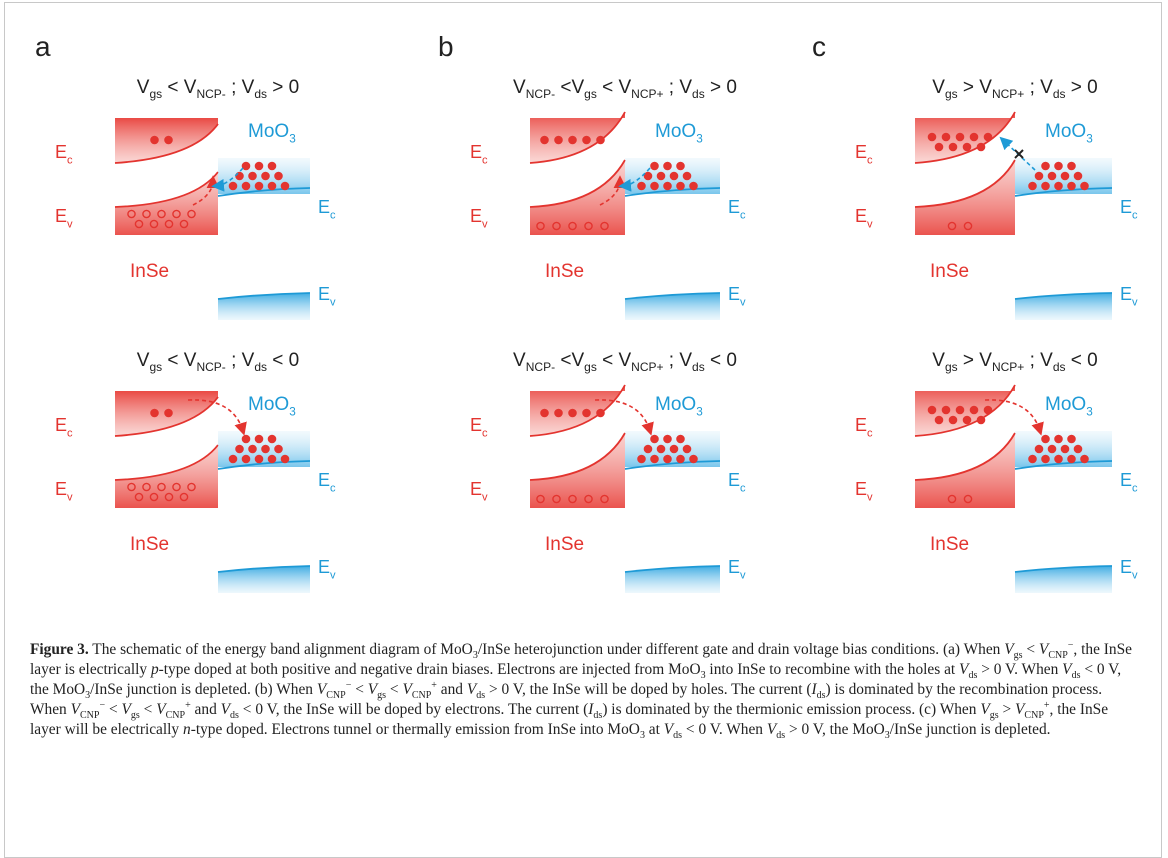 This screenshot has height=858, width=1168. I want to click on caption-part: ds, so click(481, 696).